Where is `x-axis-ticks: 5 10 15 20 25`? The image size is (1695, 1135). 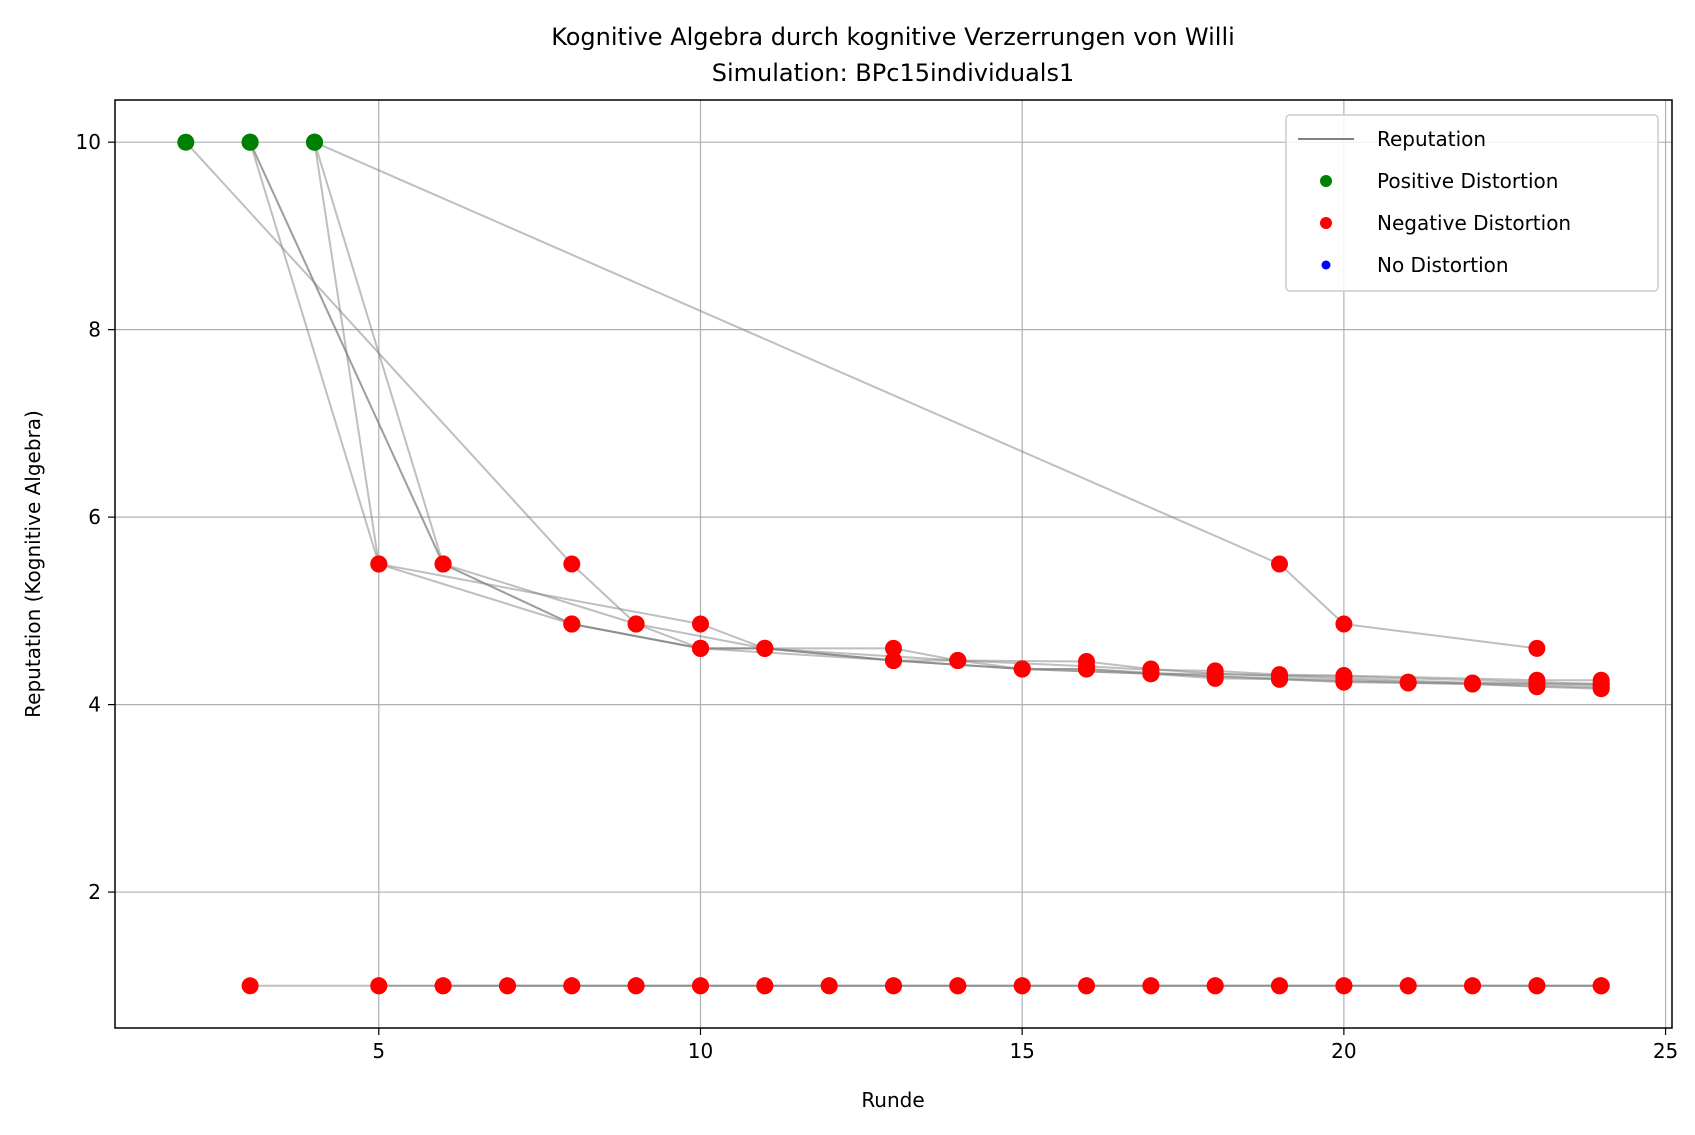 x-axis-ticks: 5 10 15 20 25 is located at coordinates (1025, 1045).